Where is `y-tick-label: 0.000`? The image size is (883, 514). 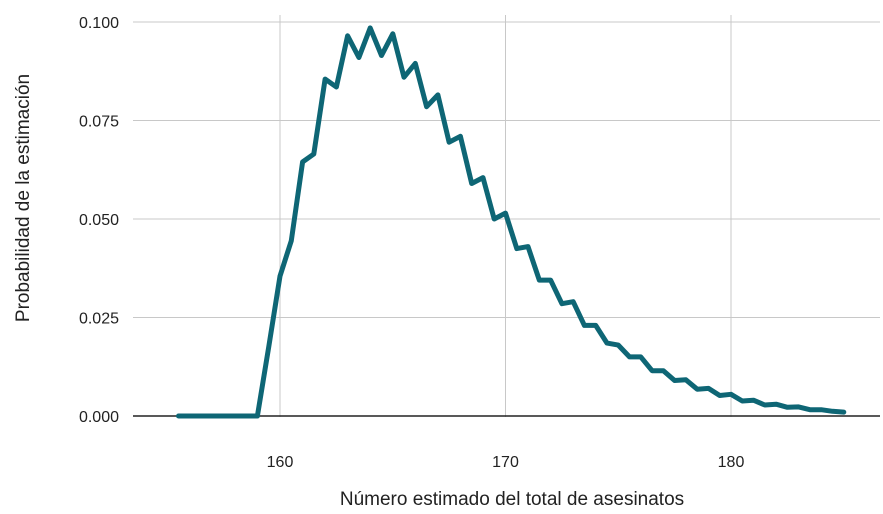
y-tick-label: 0.000 is located at coordinates (99, 417).